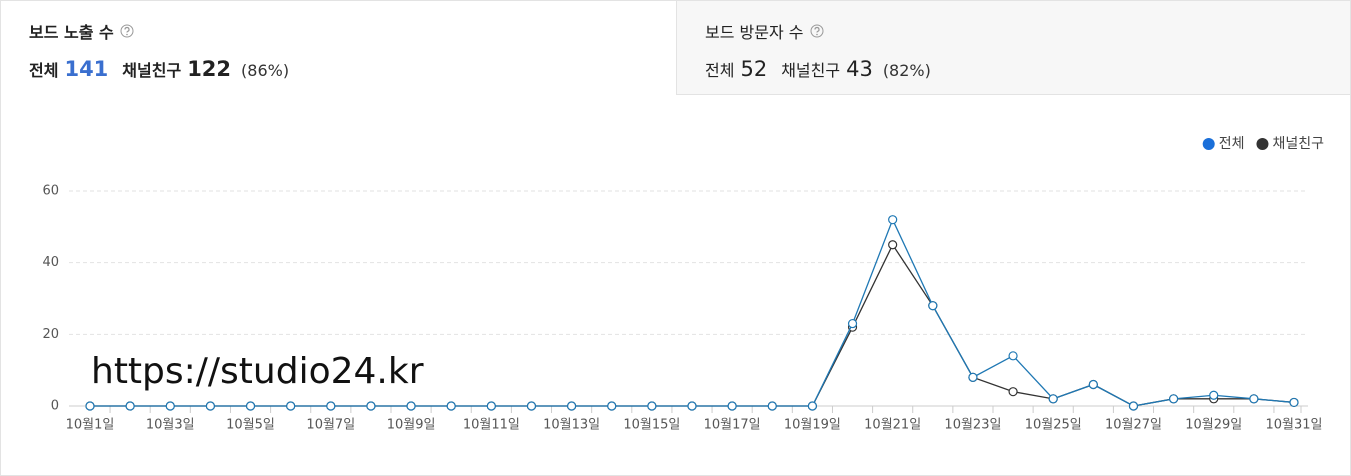 The width and height of the screenshot is (1351, 476). I want to click on tab-title: 보드 방문자 수, so click(754, 32).